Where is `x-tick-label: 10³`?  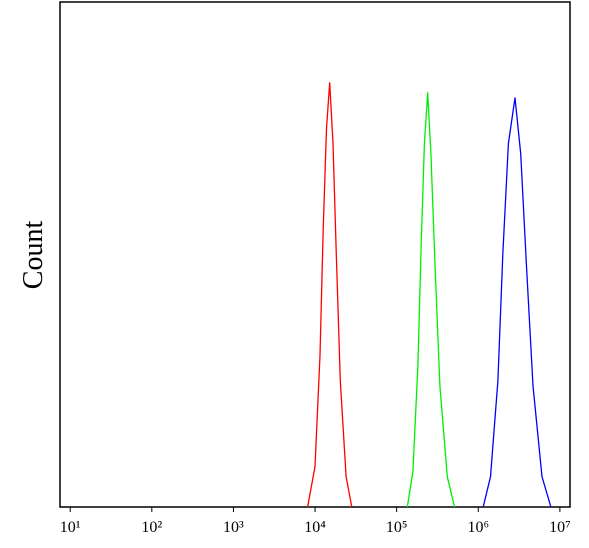
x-tick-label: 10³ is located at coordinates (233, 527).